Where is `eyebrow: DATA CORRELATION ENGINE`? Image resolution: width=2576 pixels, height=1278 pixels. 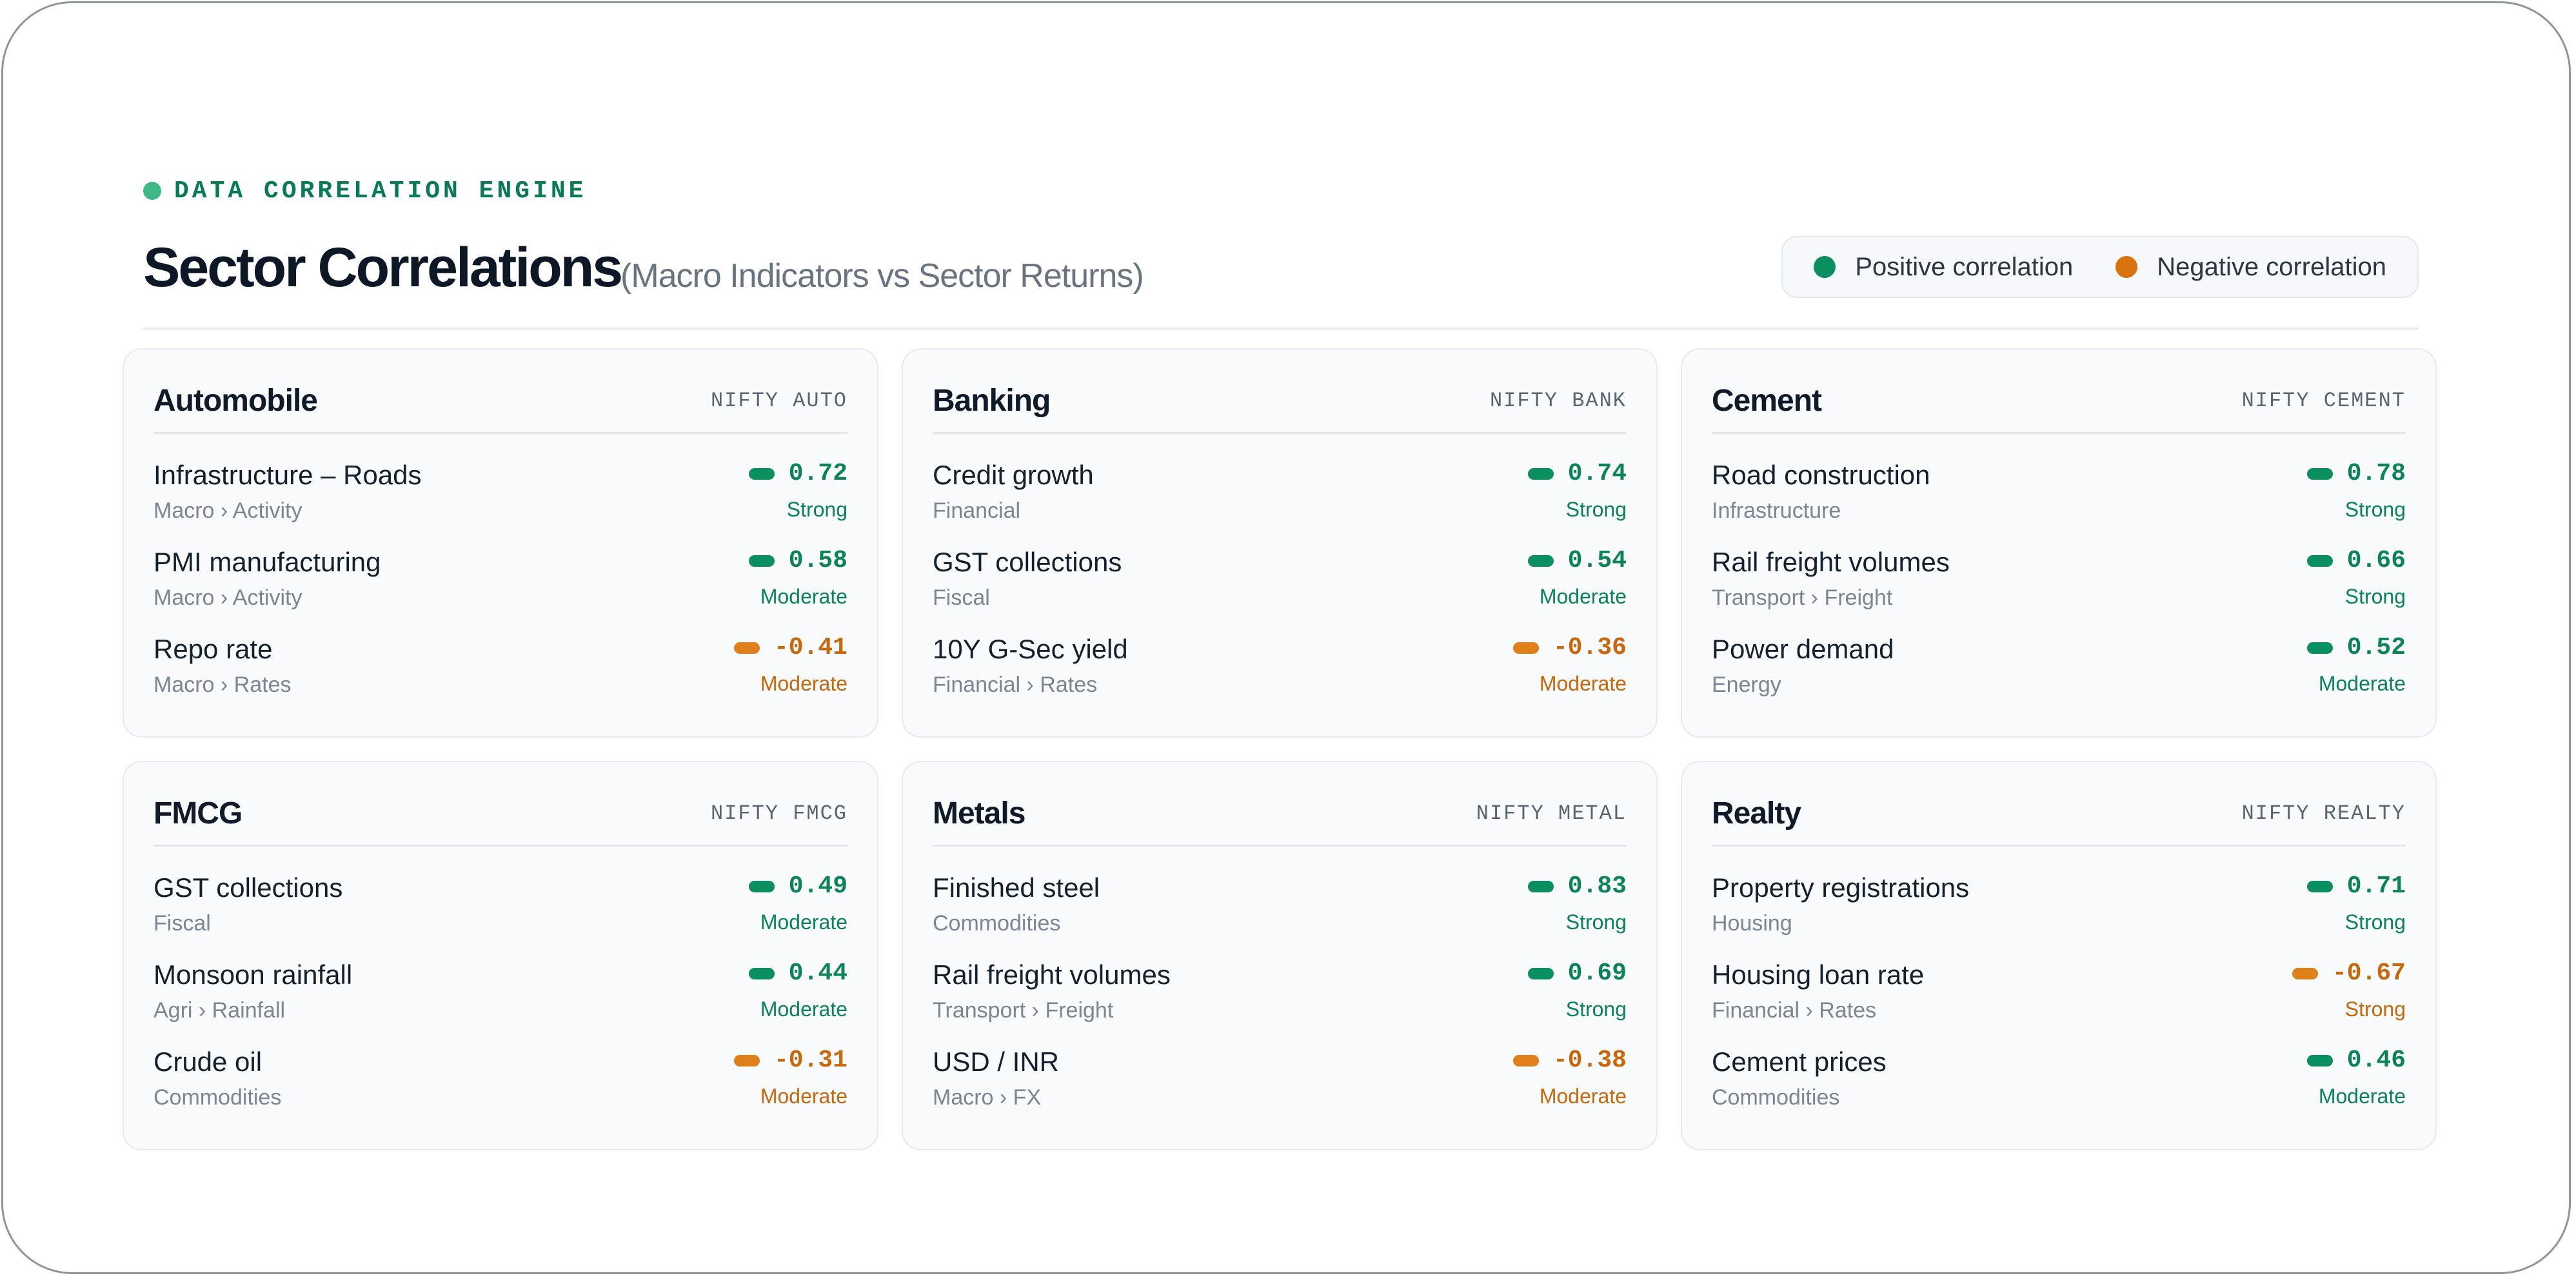
eyebrow: DATA CORRELATION ENGINE is located at coordinates (1281, 191).